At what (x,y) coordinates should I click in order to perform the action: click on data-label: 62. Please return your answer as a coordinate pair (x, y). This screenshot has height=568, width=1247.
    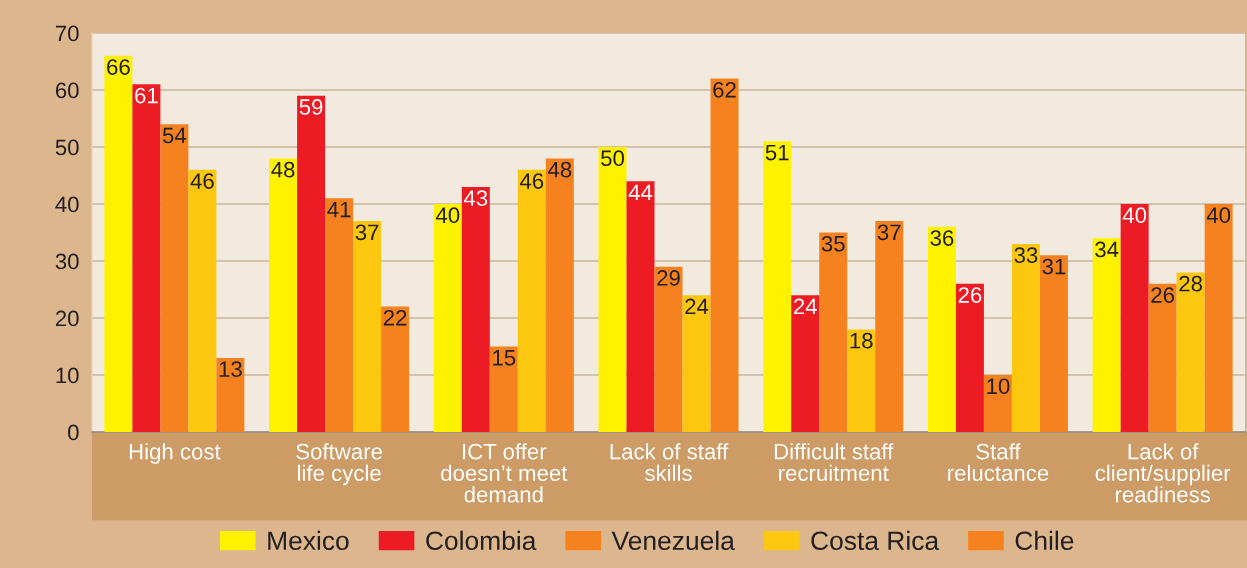
    Looking at the image, I should click on (724, 89).